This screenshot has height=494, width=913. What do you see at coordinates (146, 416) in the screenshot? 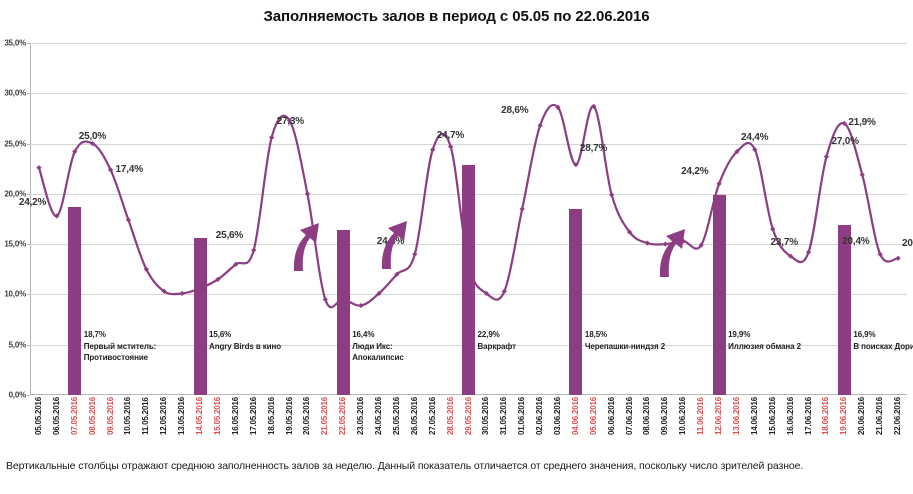
I see `x-axis-date-label: 11.05.2016` at bounding box center [146, 416].